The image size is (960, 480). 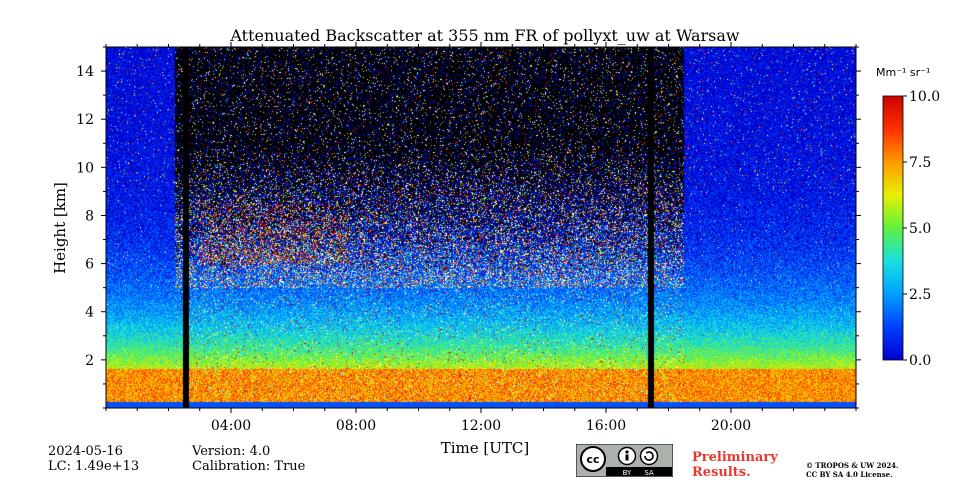 What do you see at coordinates (485, 448) in the screenshot?
I see `x-axis-label: Time [UTC]` at bounding box center [485, 448].